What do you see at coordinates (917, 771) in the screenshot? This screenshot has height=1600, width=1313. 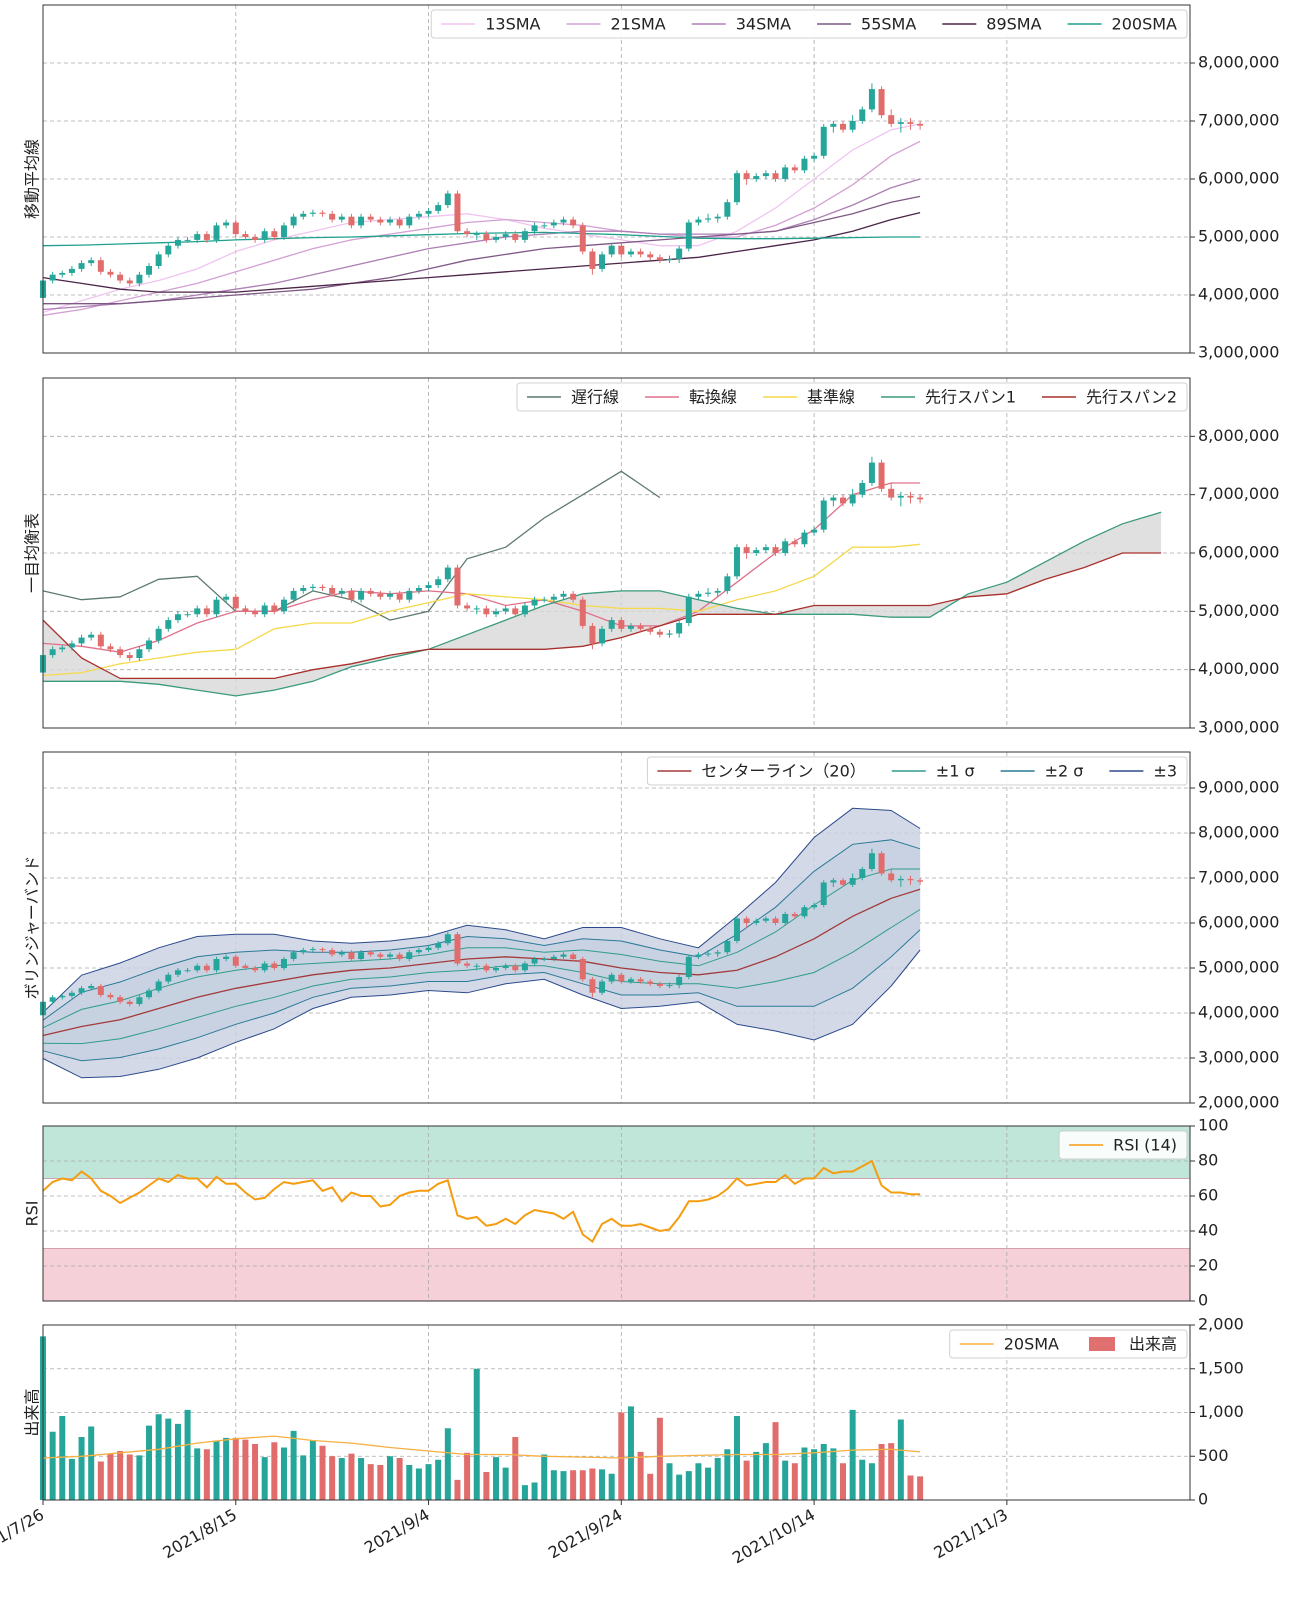 I see `legend: センターライン（20） ±1 σ ±2 σ ±3` at bounding box center [917, 771].